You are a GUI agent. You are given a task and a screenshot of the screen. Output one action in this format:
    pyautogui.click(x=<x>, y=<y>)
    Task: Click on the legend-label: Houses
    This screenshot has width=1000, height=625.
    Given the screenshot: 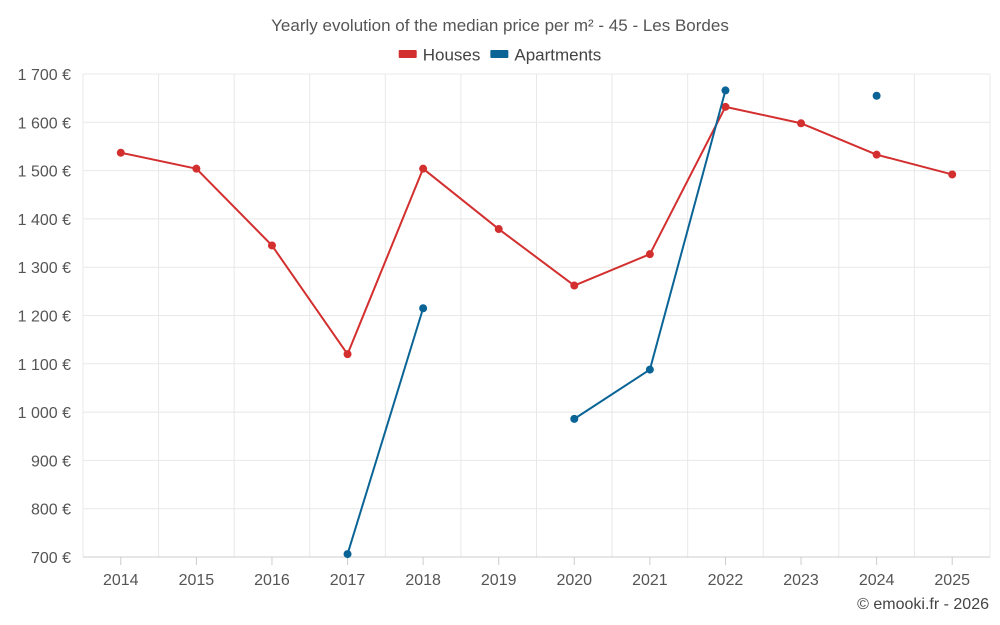 What is the action you would take?
    pyautogui.click(x=452, y=54)
    